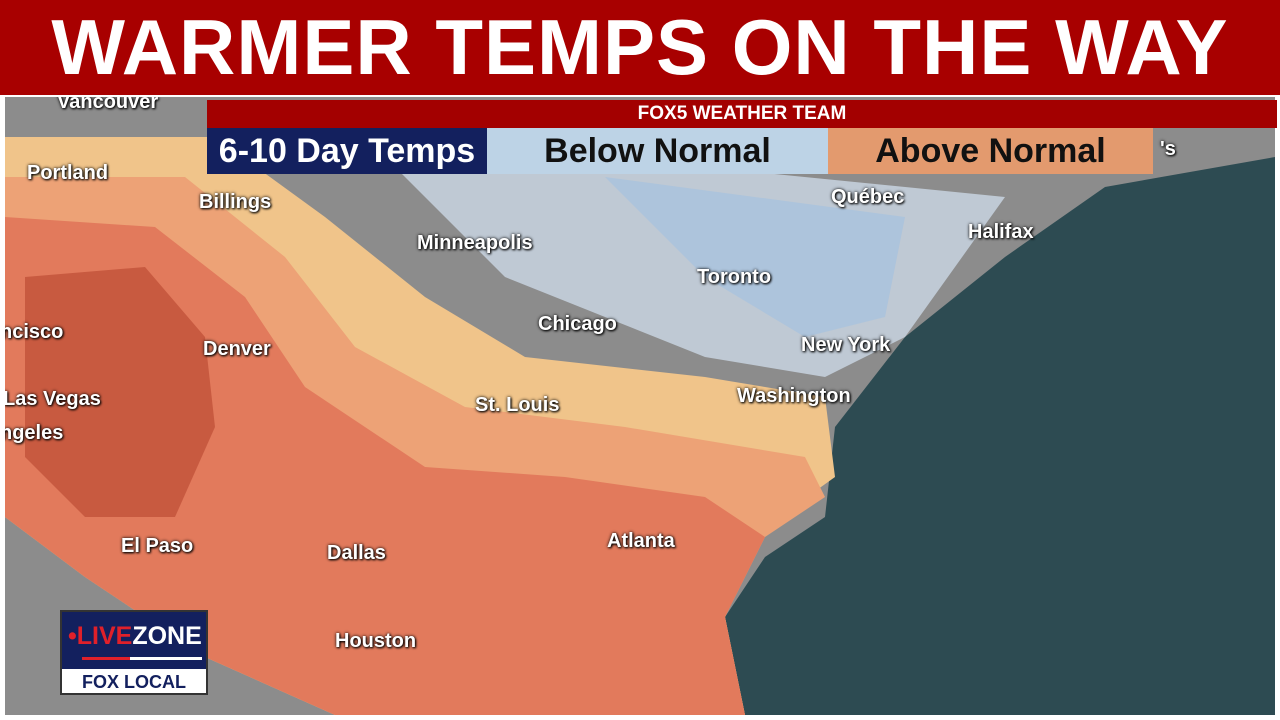 The image size is (1280, 720). What do you see at coordinates (794, 396) in the screenshot?
I see `city-label: Washington` at bounding box center [794, 396].